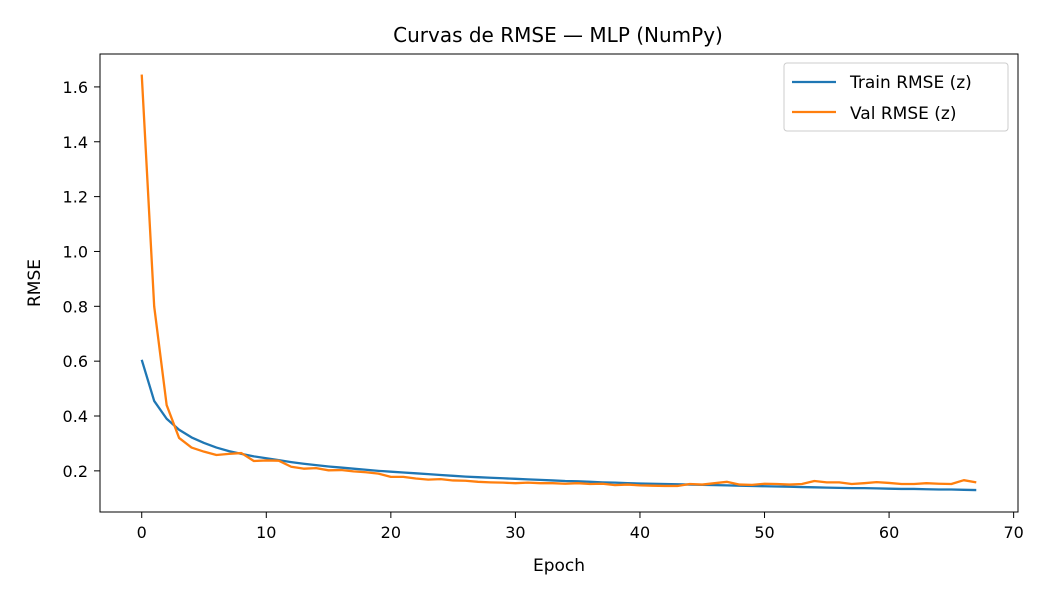  Describe the element at coordinates (640, 532) in the screenshot. I see `x-tick-label: 40` at that location.